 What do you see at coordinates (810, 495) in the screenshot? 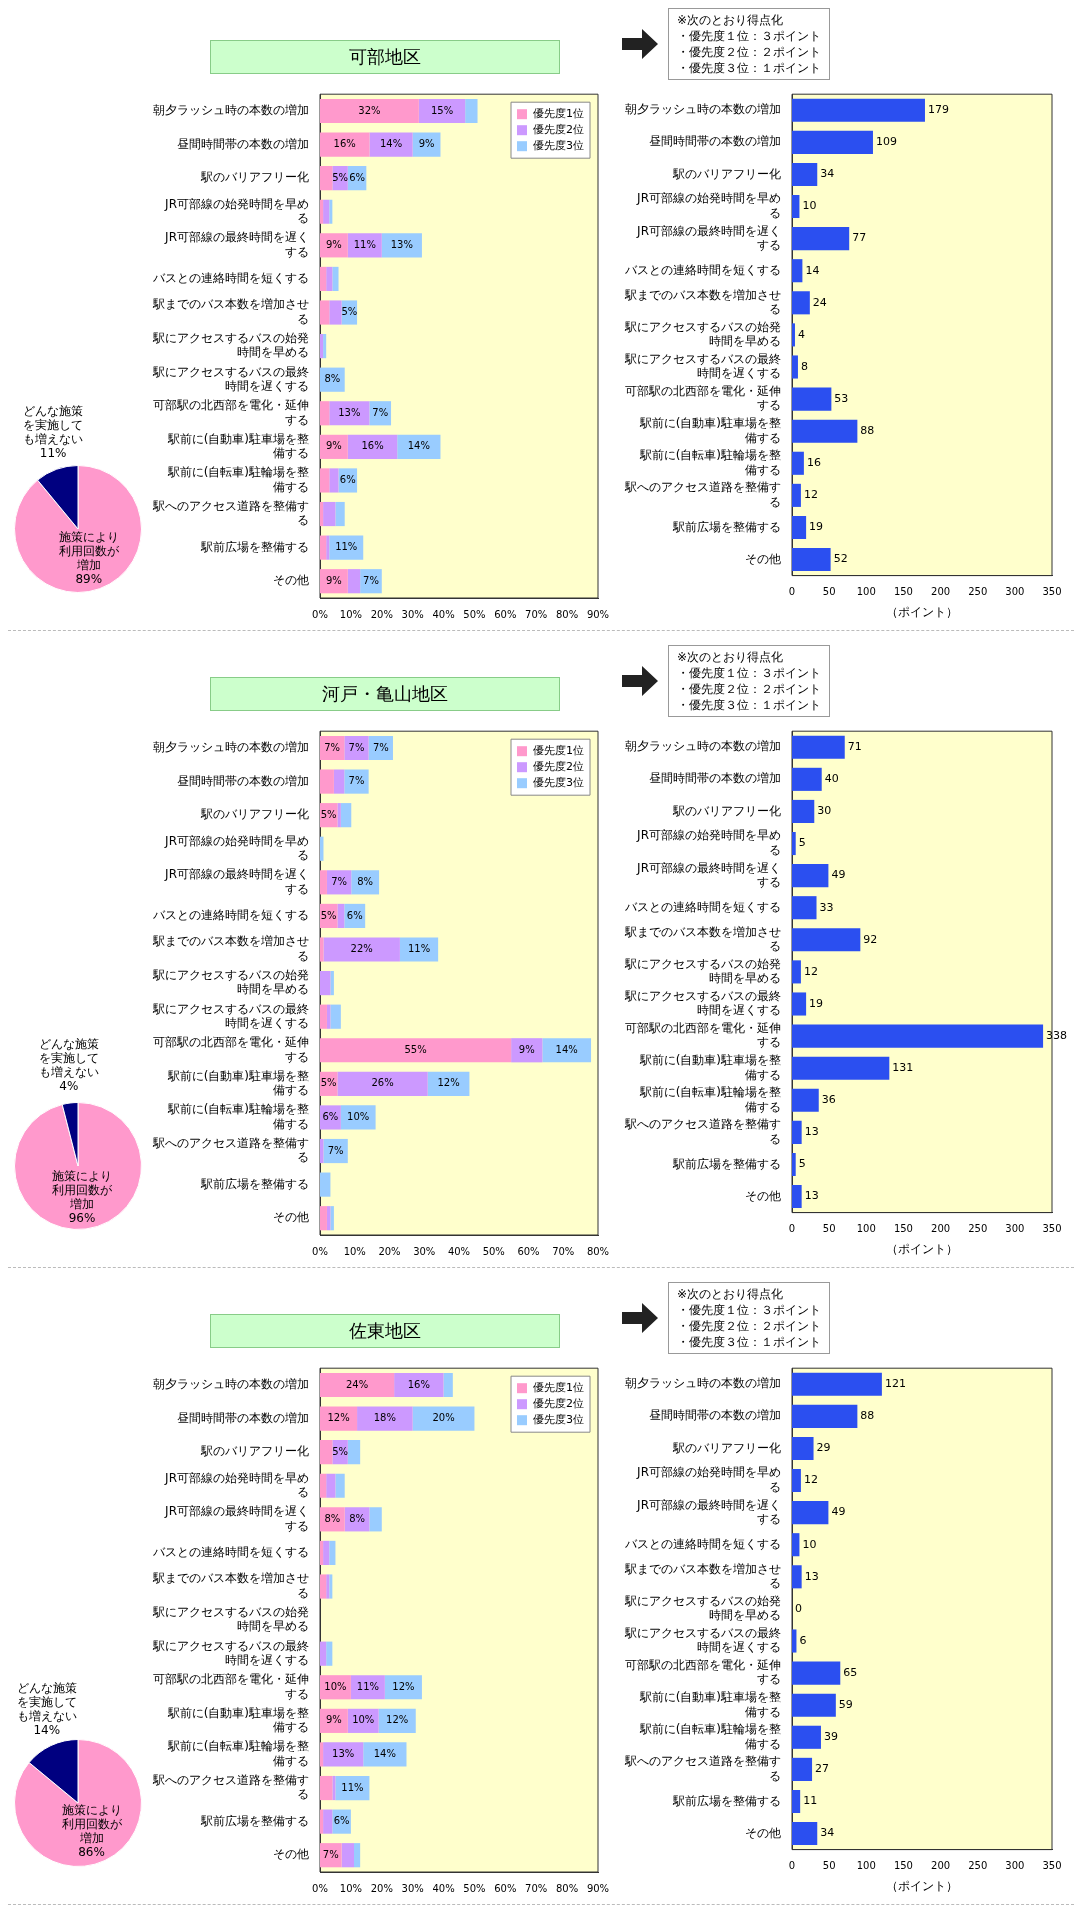
I see `data-label: 12` at bounding box center [810, 495].